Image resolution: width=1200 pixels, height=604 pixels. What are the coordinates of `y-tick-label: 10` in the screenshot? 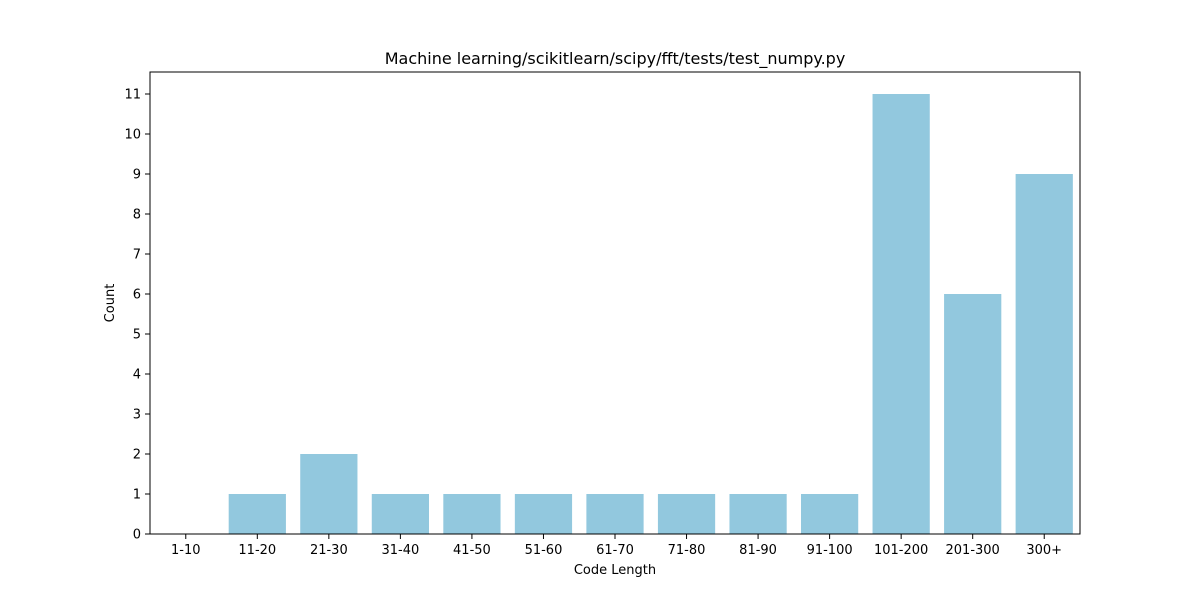 It's located at (132, 135).